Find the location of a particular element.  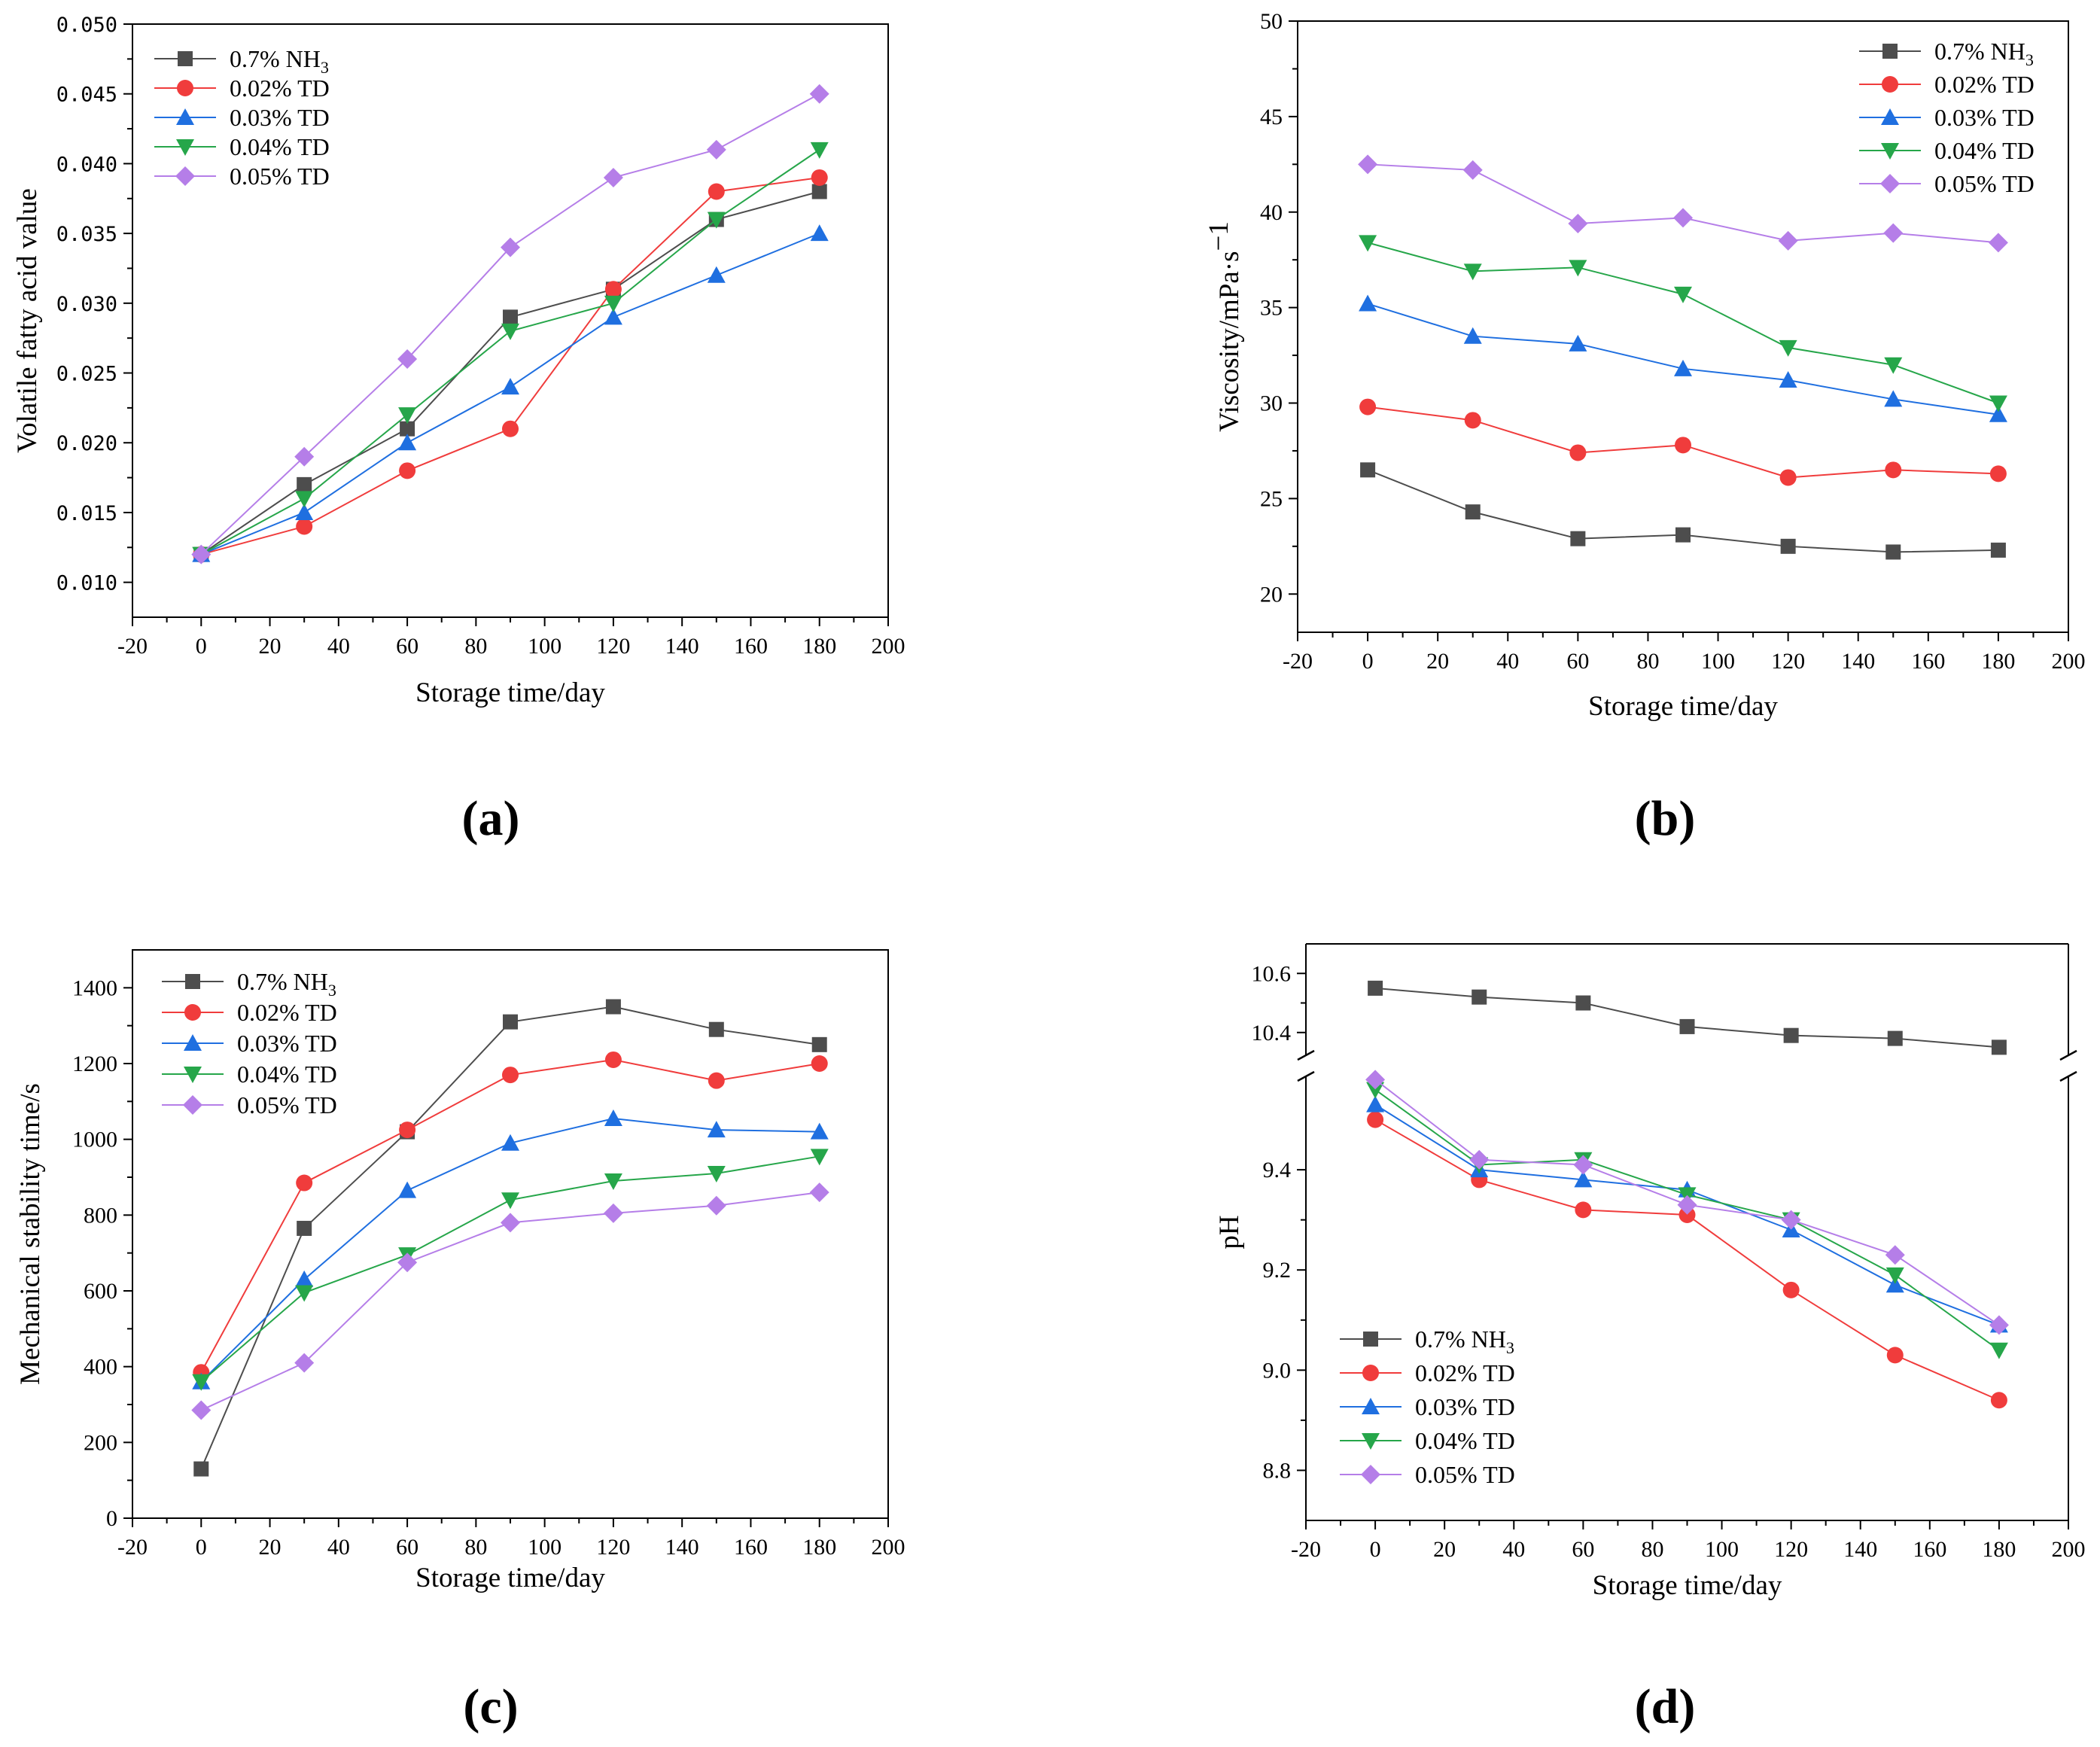

panel-label-a: (a) is located at coordinates (491, 818).